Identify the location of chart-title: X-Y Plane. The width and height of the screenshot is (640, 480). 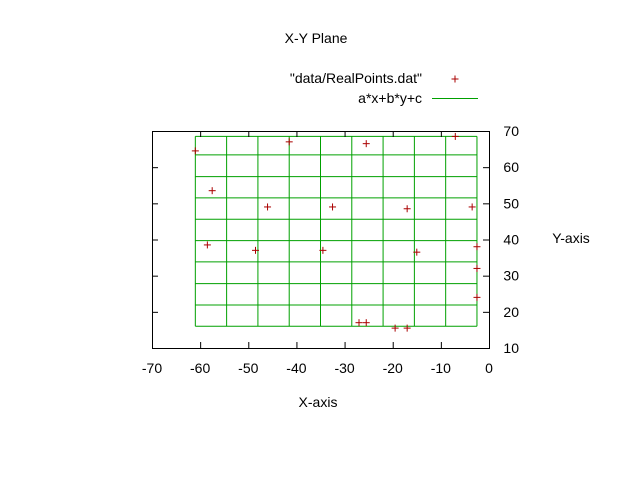
(316, 38).